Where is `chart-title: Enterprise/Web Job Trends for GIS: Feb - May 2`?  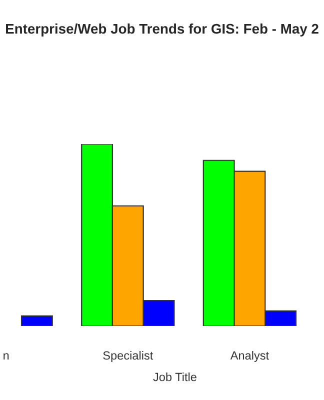 chart-title: Enterprise/Web Job Trends for GIS: Feb - May 2 is located at coordinates (162, 30).